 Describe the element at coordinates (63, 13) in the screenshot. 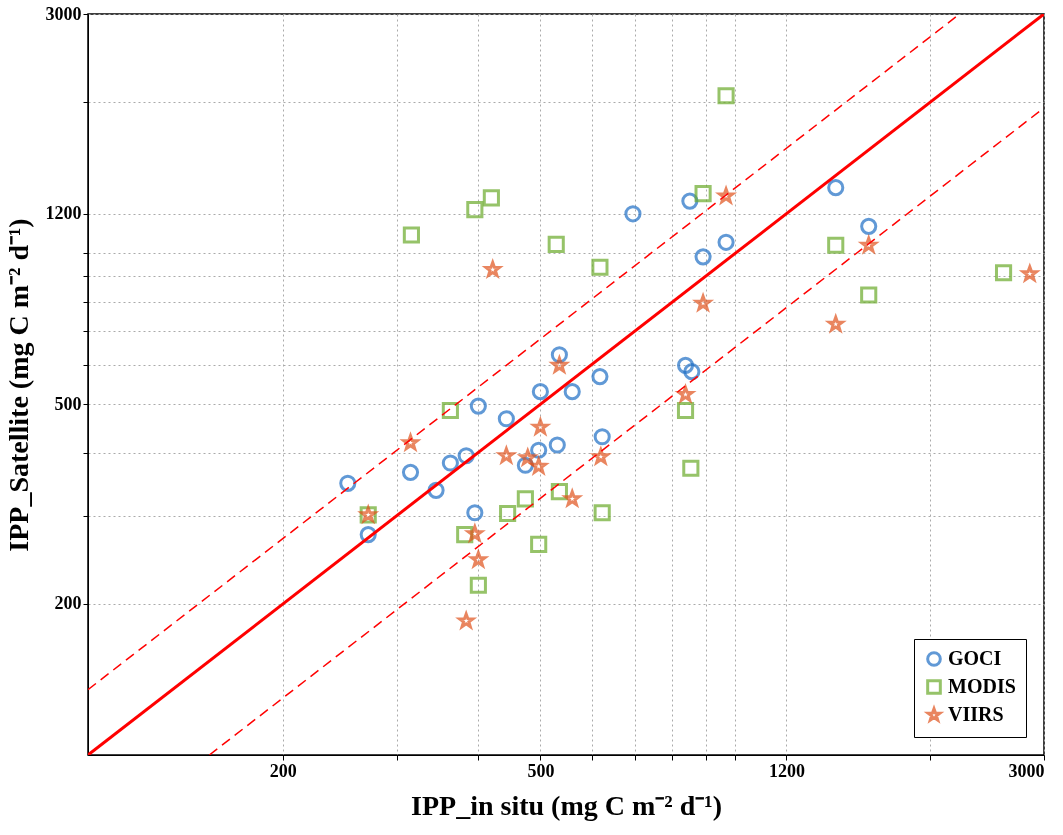

I see `y-tick-label: 3000` at that location.